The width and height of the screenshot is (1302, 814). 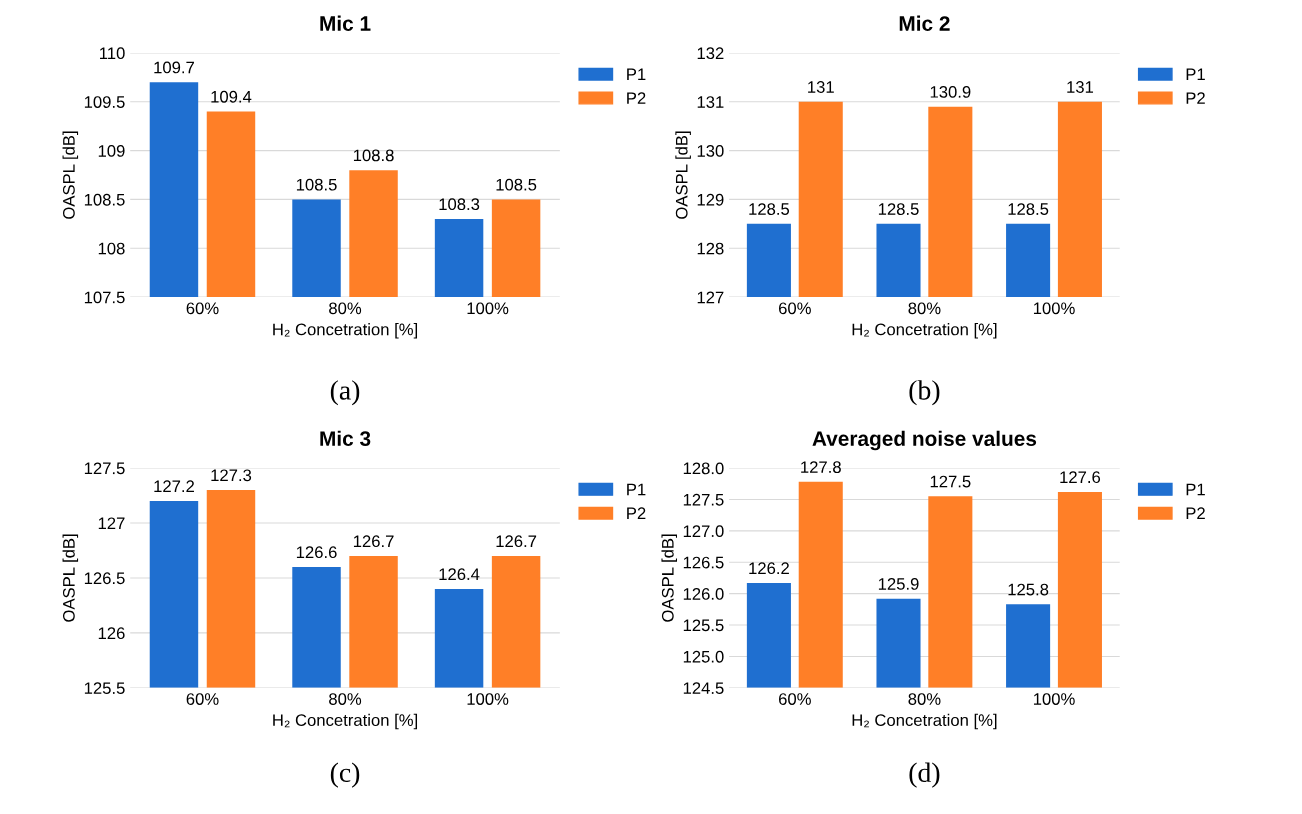 What do you see at coordinates (373, 155) in the screenshot?
I see `data-label: 108.8` at bounding box center [373, 155].